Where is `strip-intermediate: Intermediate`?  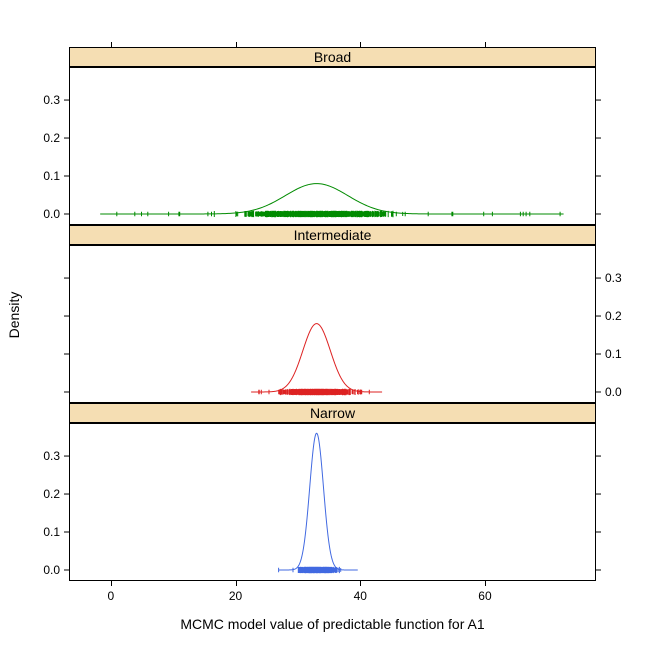
strip-intermediate: Intermediate is located at coordinates (332, 235).